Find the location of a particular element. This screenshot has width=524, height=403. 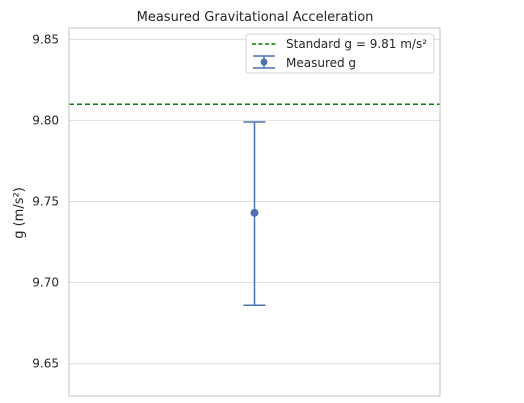

series-layer is located at coordinates (254, 213).